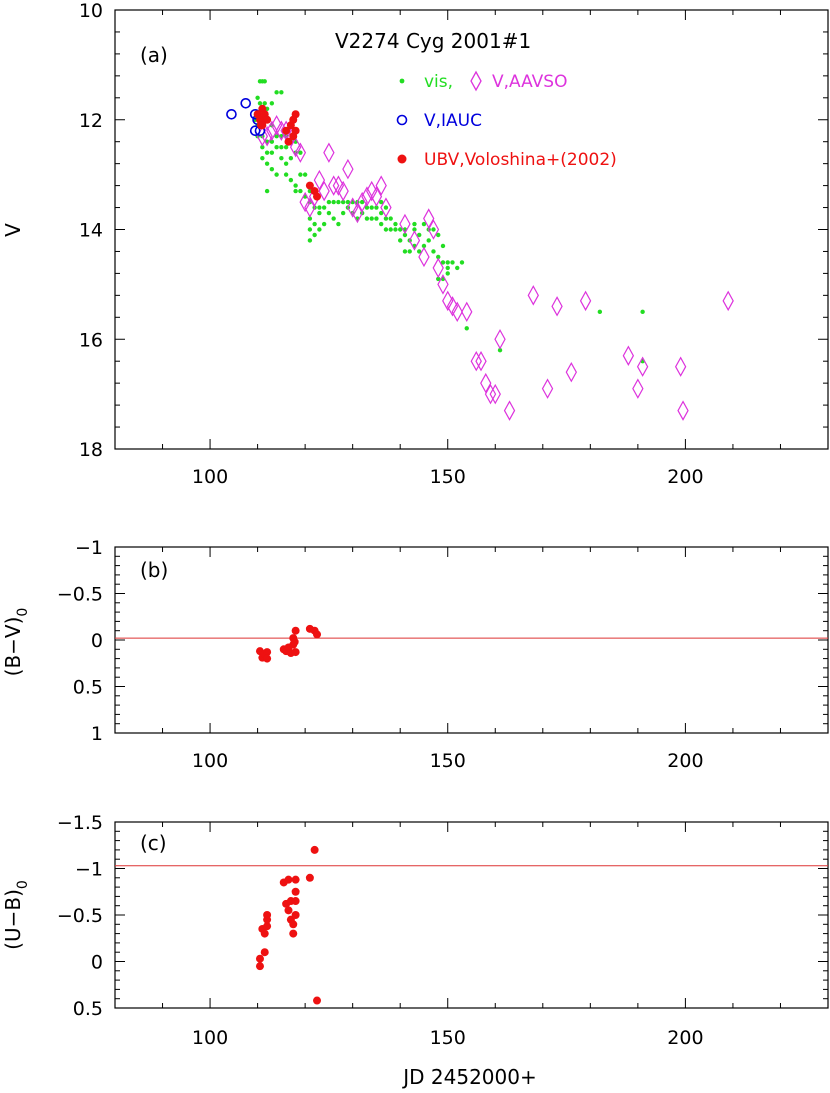 The image size is (830, 1093). I want to click on panel-a-label: (a), so click(154, 55).